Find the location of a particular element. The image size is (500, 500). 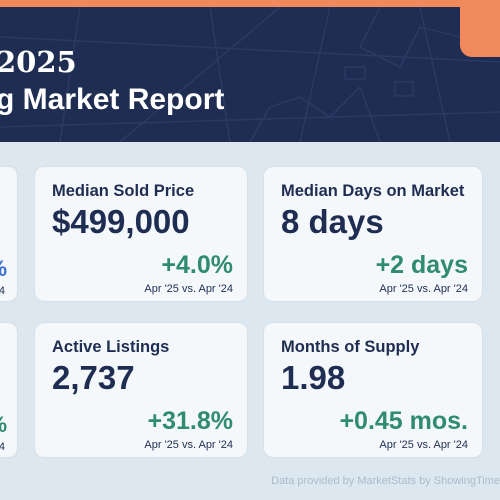

top-accent-strip is located at coordinates (250, 3).